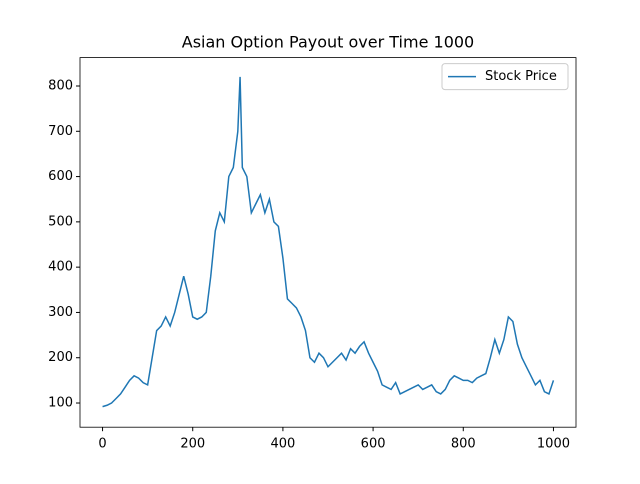 The width and height of the screenshot is (640, 484). I want to click on chart-title: Asian Option Payout over Time 1000, so click(328, 42).